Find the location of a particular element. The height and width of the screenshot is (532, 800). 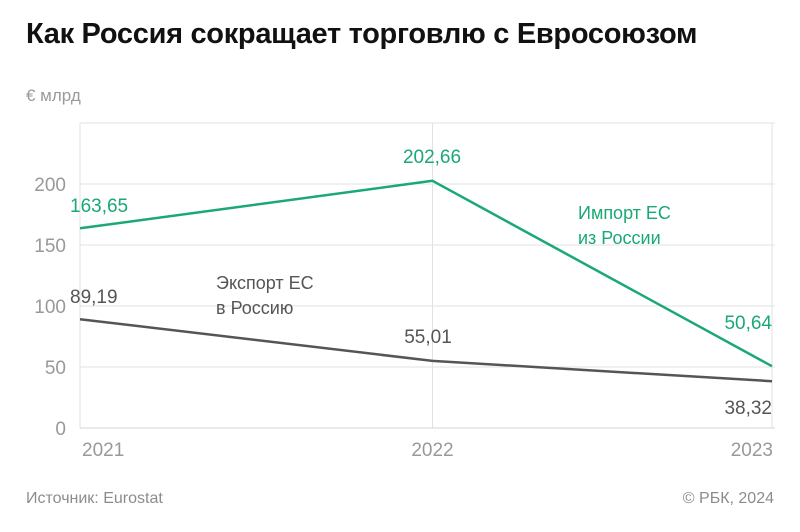

data-label: 38,32 is located at coordinates (748, 408).